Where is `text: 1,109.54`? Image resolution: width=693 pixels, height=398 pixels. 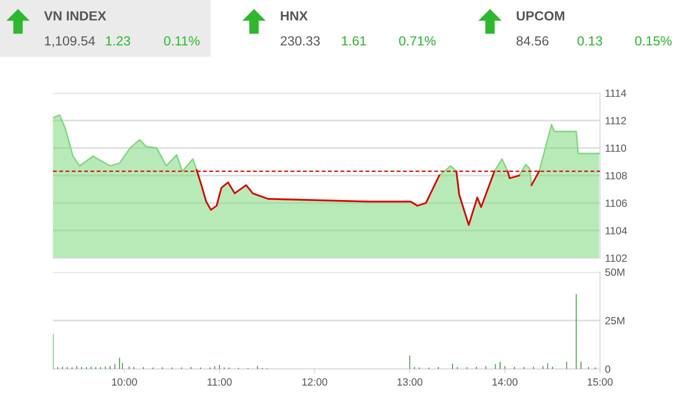 text: 1,109.54 is located at coordinates (70, 42).